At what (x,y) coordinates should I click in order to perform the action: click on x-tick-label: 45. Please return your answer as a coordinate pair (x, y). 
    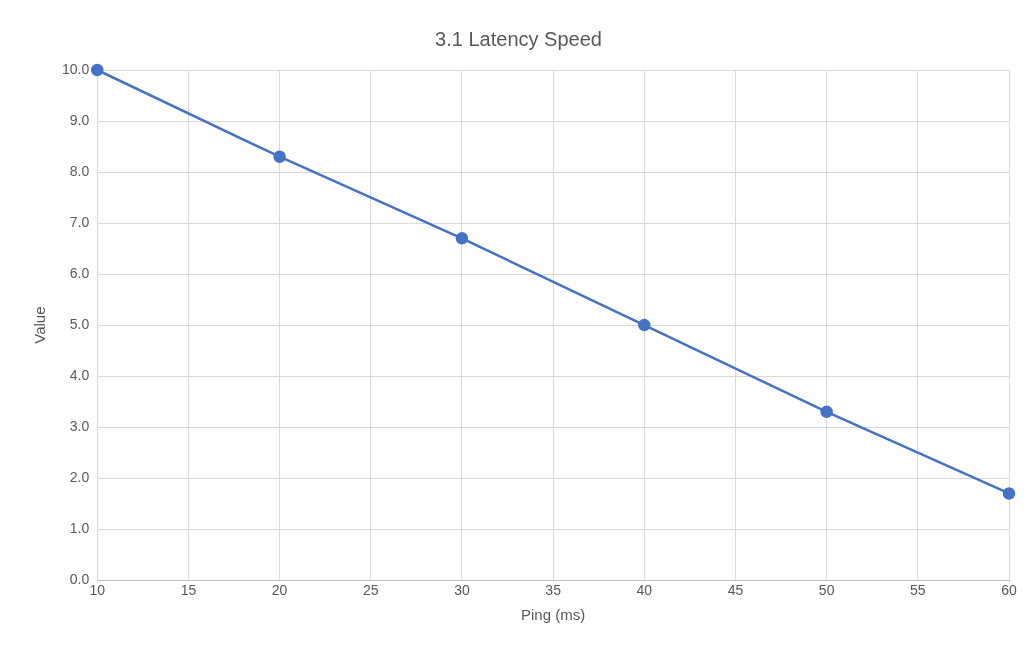
    Looking at the image, I should click on (735, 590).